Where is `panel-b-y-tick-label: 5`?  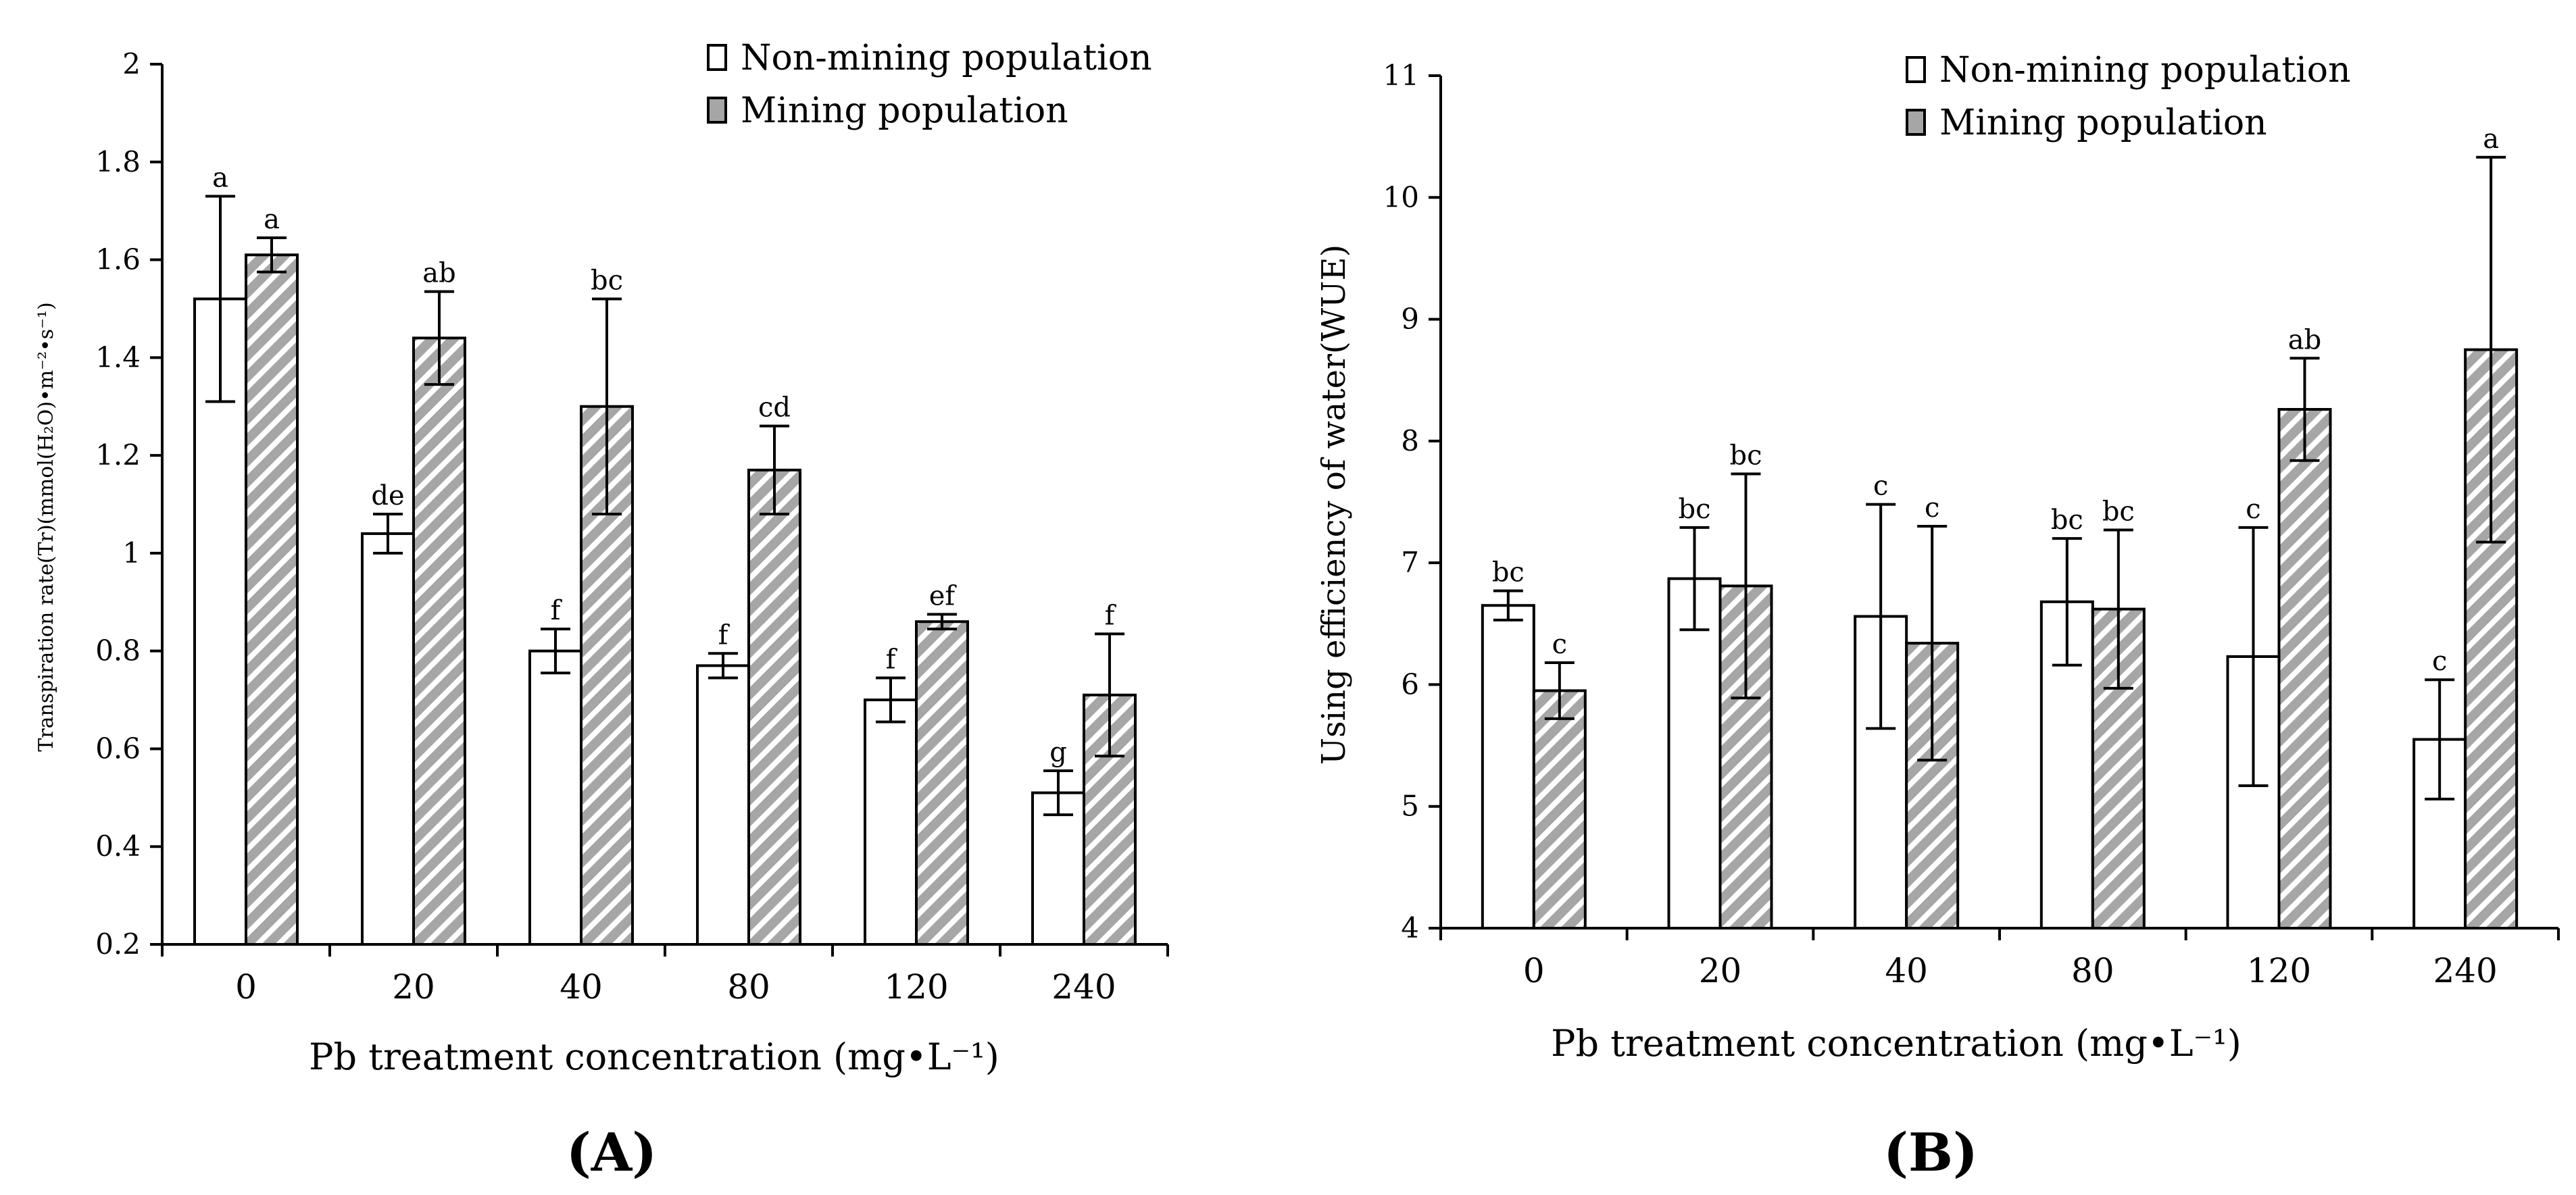
panel-b-y-tick-label: 5 is located at coordinates (1410, 806).